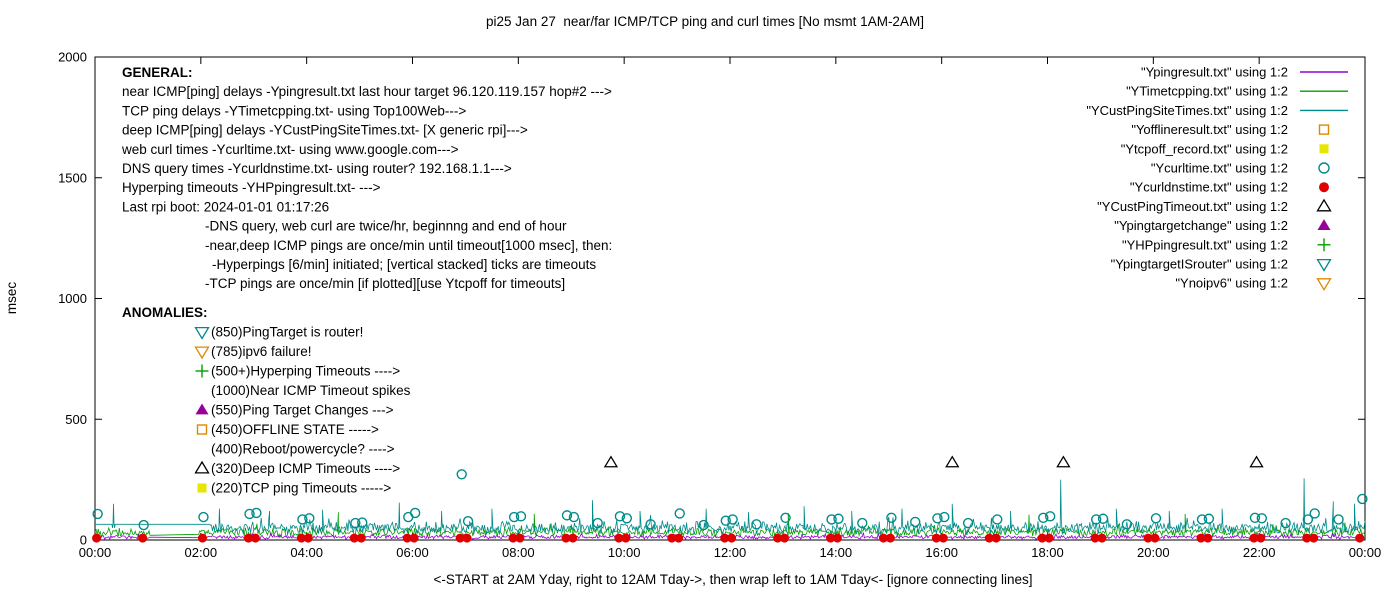  What do you see at coordinates (518, 552) in the screenshot?
I see `x-tick-label: 08:00` at bounding box center [518, 552].